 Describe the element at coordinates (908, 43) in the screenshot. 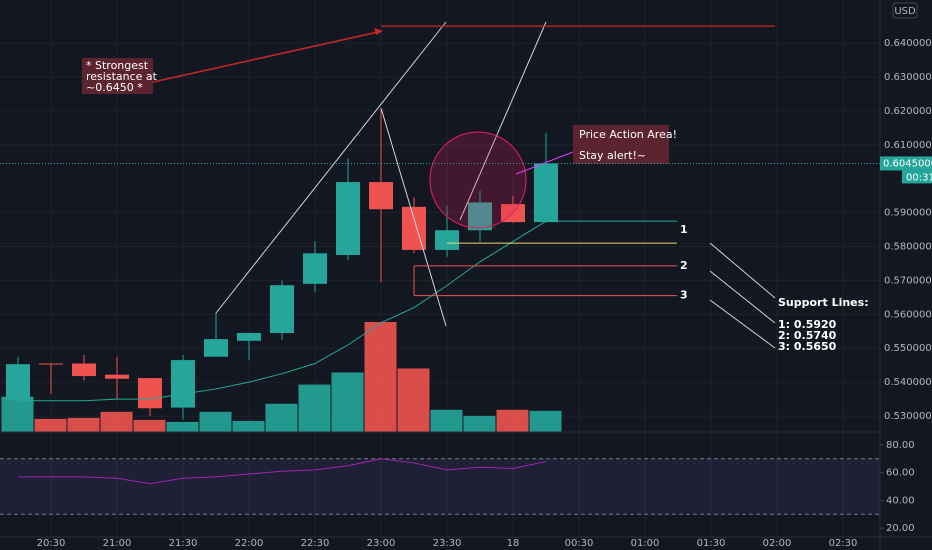

I see `y-tick-label: 0.64000000` at that location.